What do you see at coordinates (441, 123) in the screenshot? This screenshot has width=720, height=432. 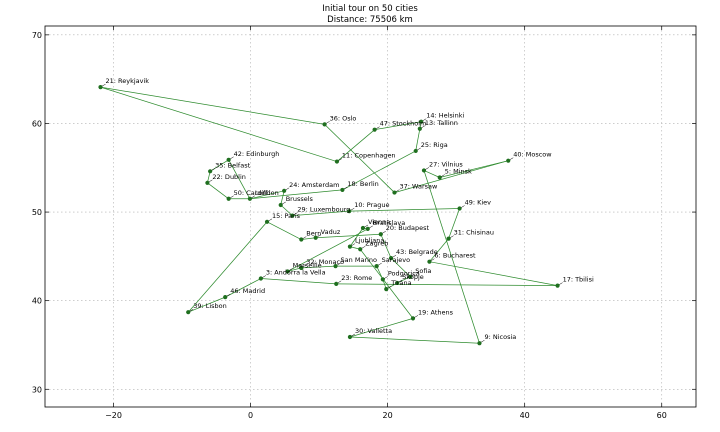 I see `city-label: 13: Tallinn` at bounding box center [441, 123].